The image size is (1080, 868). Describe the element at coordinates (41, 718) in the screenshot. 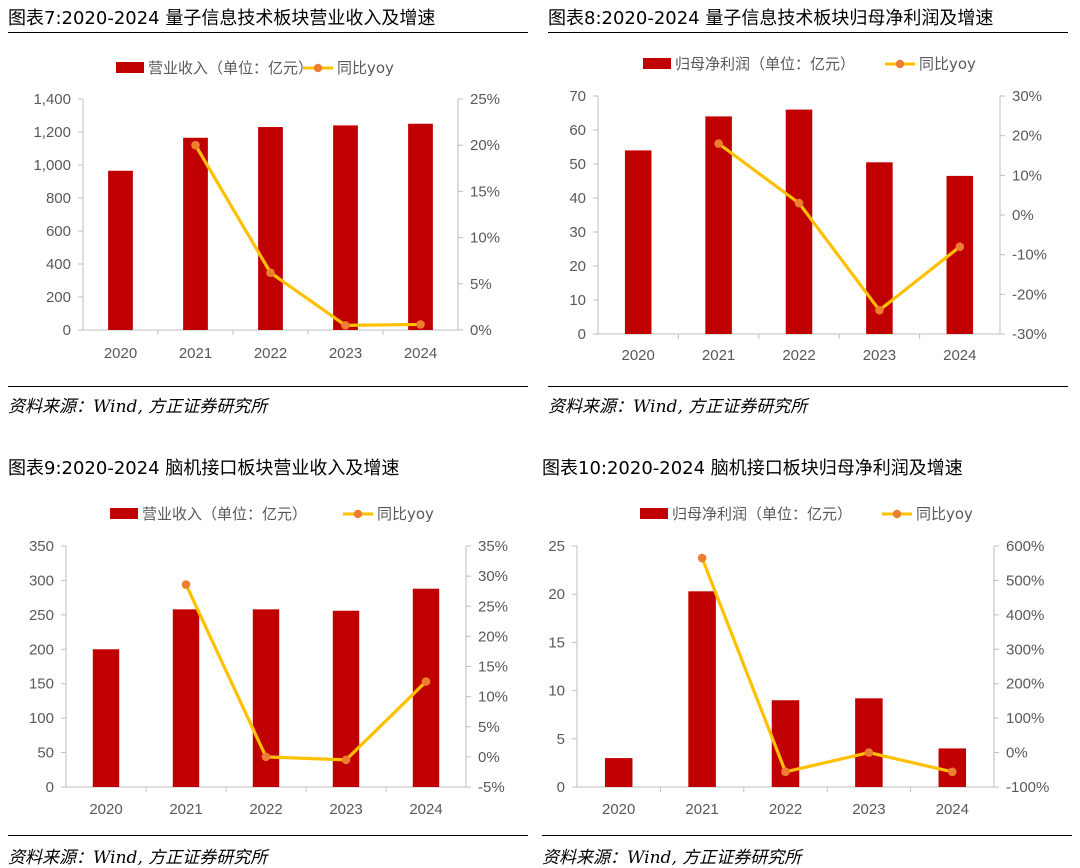

I see `y-left-tick-label: 100` at that location.